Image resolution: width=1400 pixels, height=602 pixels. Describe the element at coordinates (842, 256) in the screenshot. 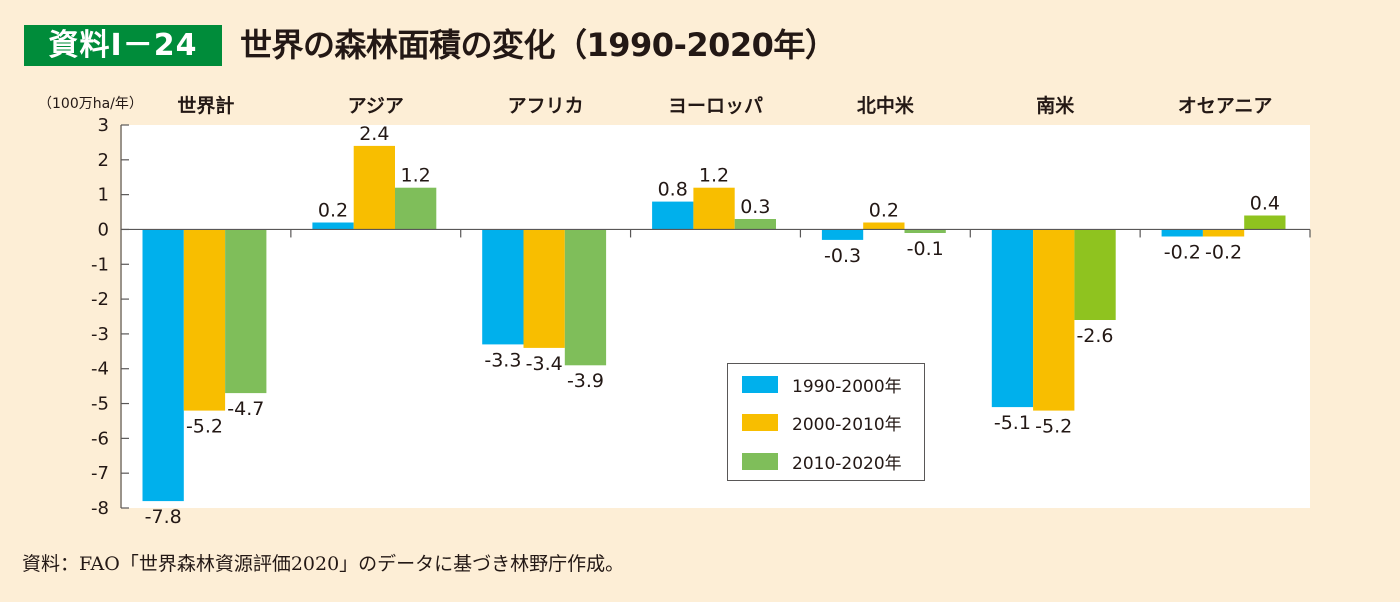

I see `data-label: -0.3` at that location.